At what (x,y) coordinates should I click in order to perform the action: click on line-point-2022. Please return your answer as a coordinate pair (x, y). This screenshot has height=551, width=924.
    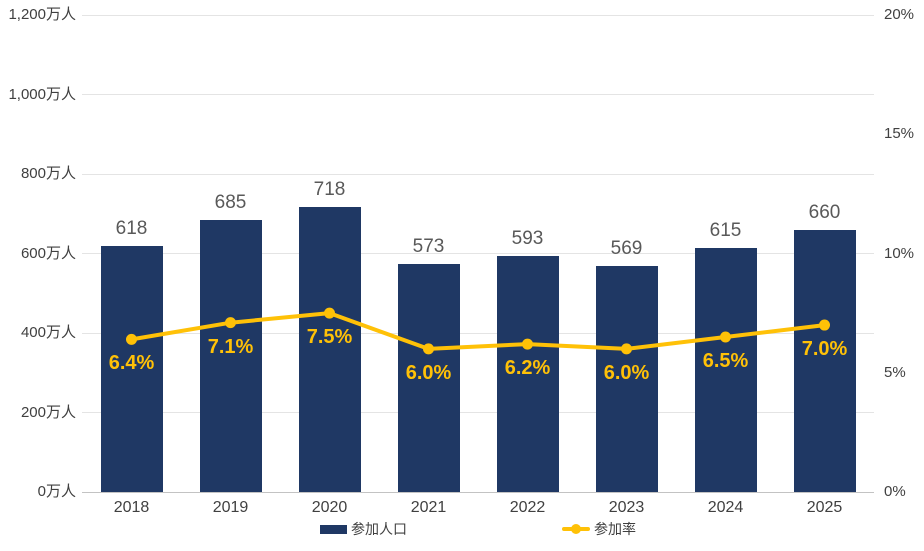
    Looking at the image, I should click on (527, 344).